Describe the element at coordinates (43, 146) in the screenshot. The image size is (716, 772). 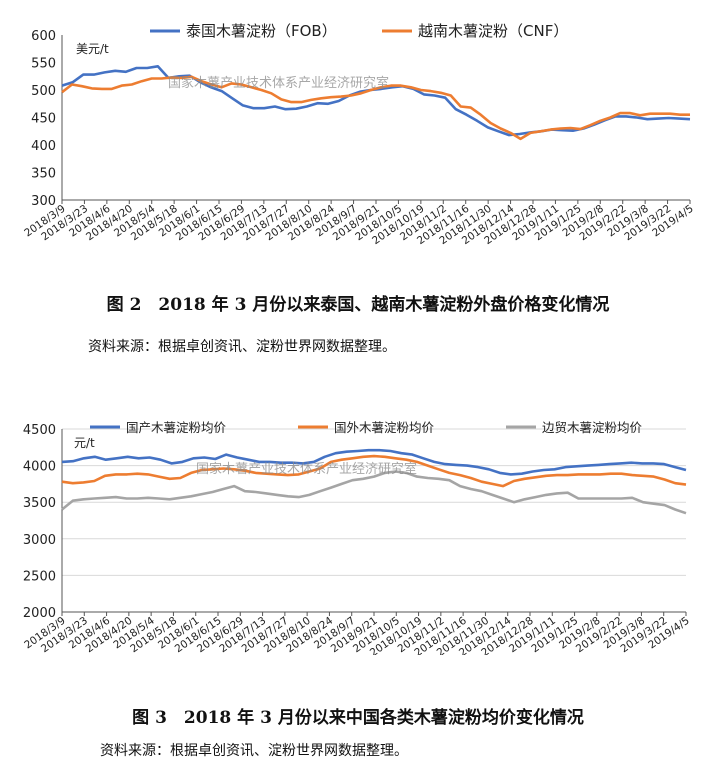
I see `y-tick-label: 400` at that location.